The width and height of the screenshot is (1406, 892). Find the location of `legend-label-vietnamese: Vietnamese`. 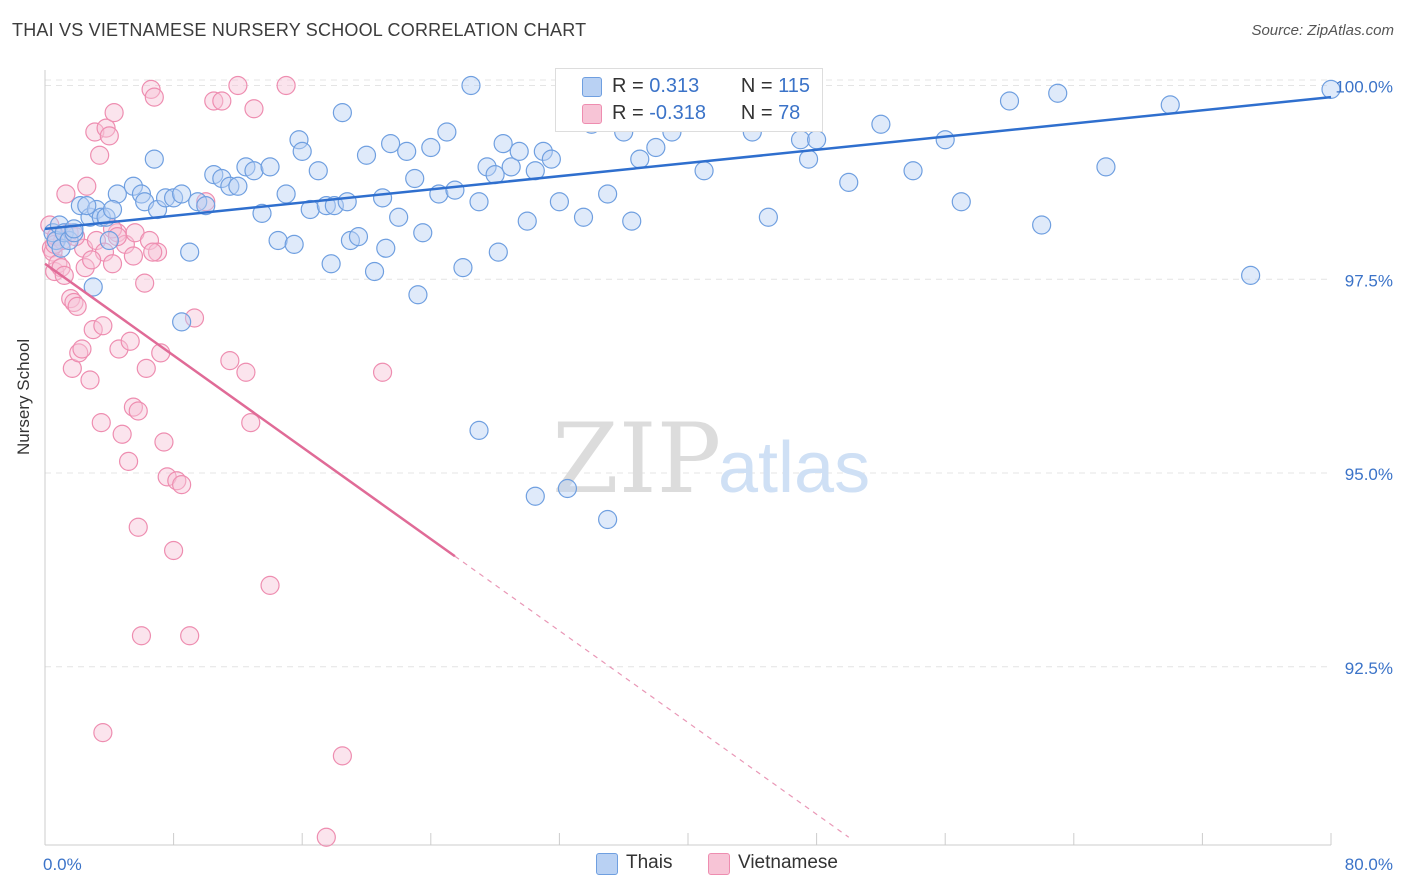

legend-label-vietnamese: Vietnamese is located at coordinates (788, 862).